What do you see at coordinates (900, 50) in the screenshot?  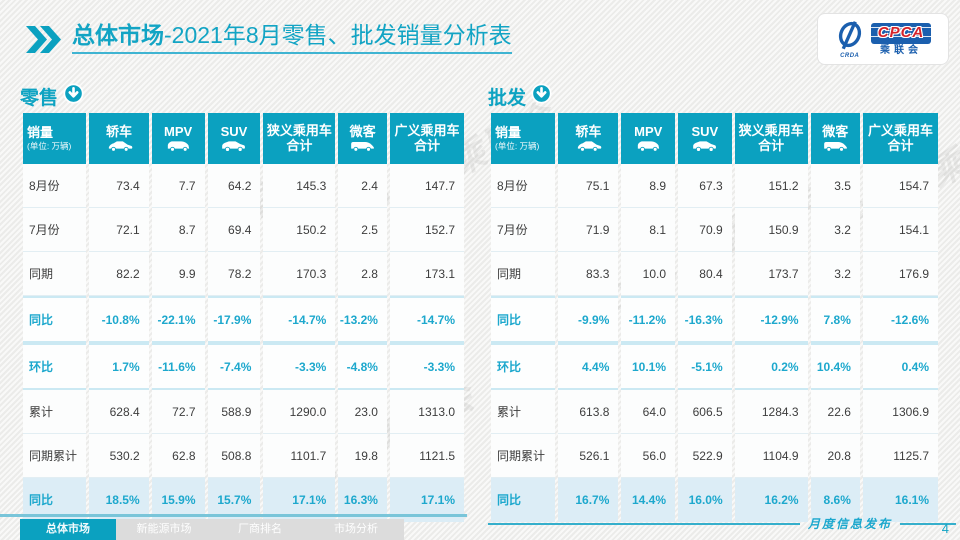 I see `cpca-chinese-name: 乘联会` at bounding box center [900, 50].